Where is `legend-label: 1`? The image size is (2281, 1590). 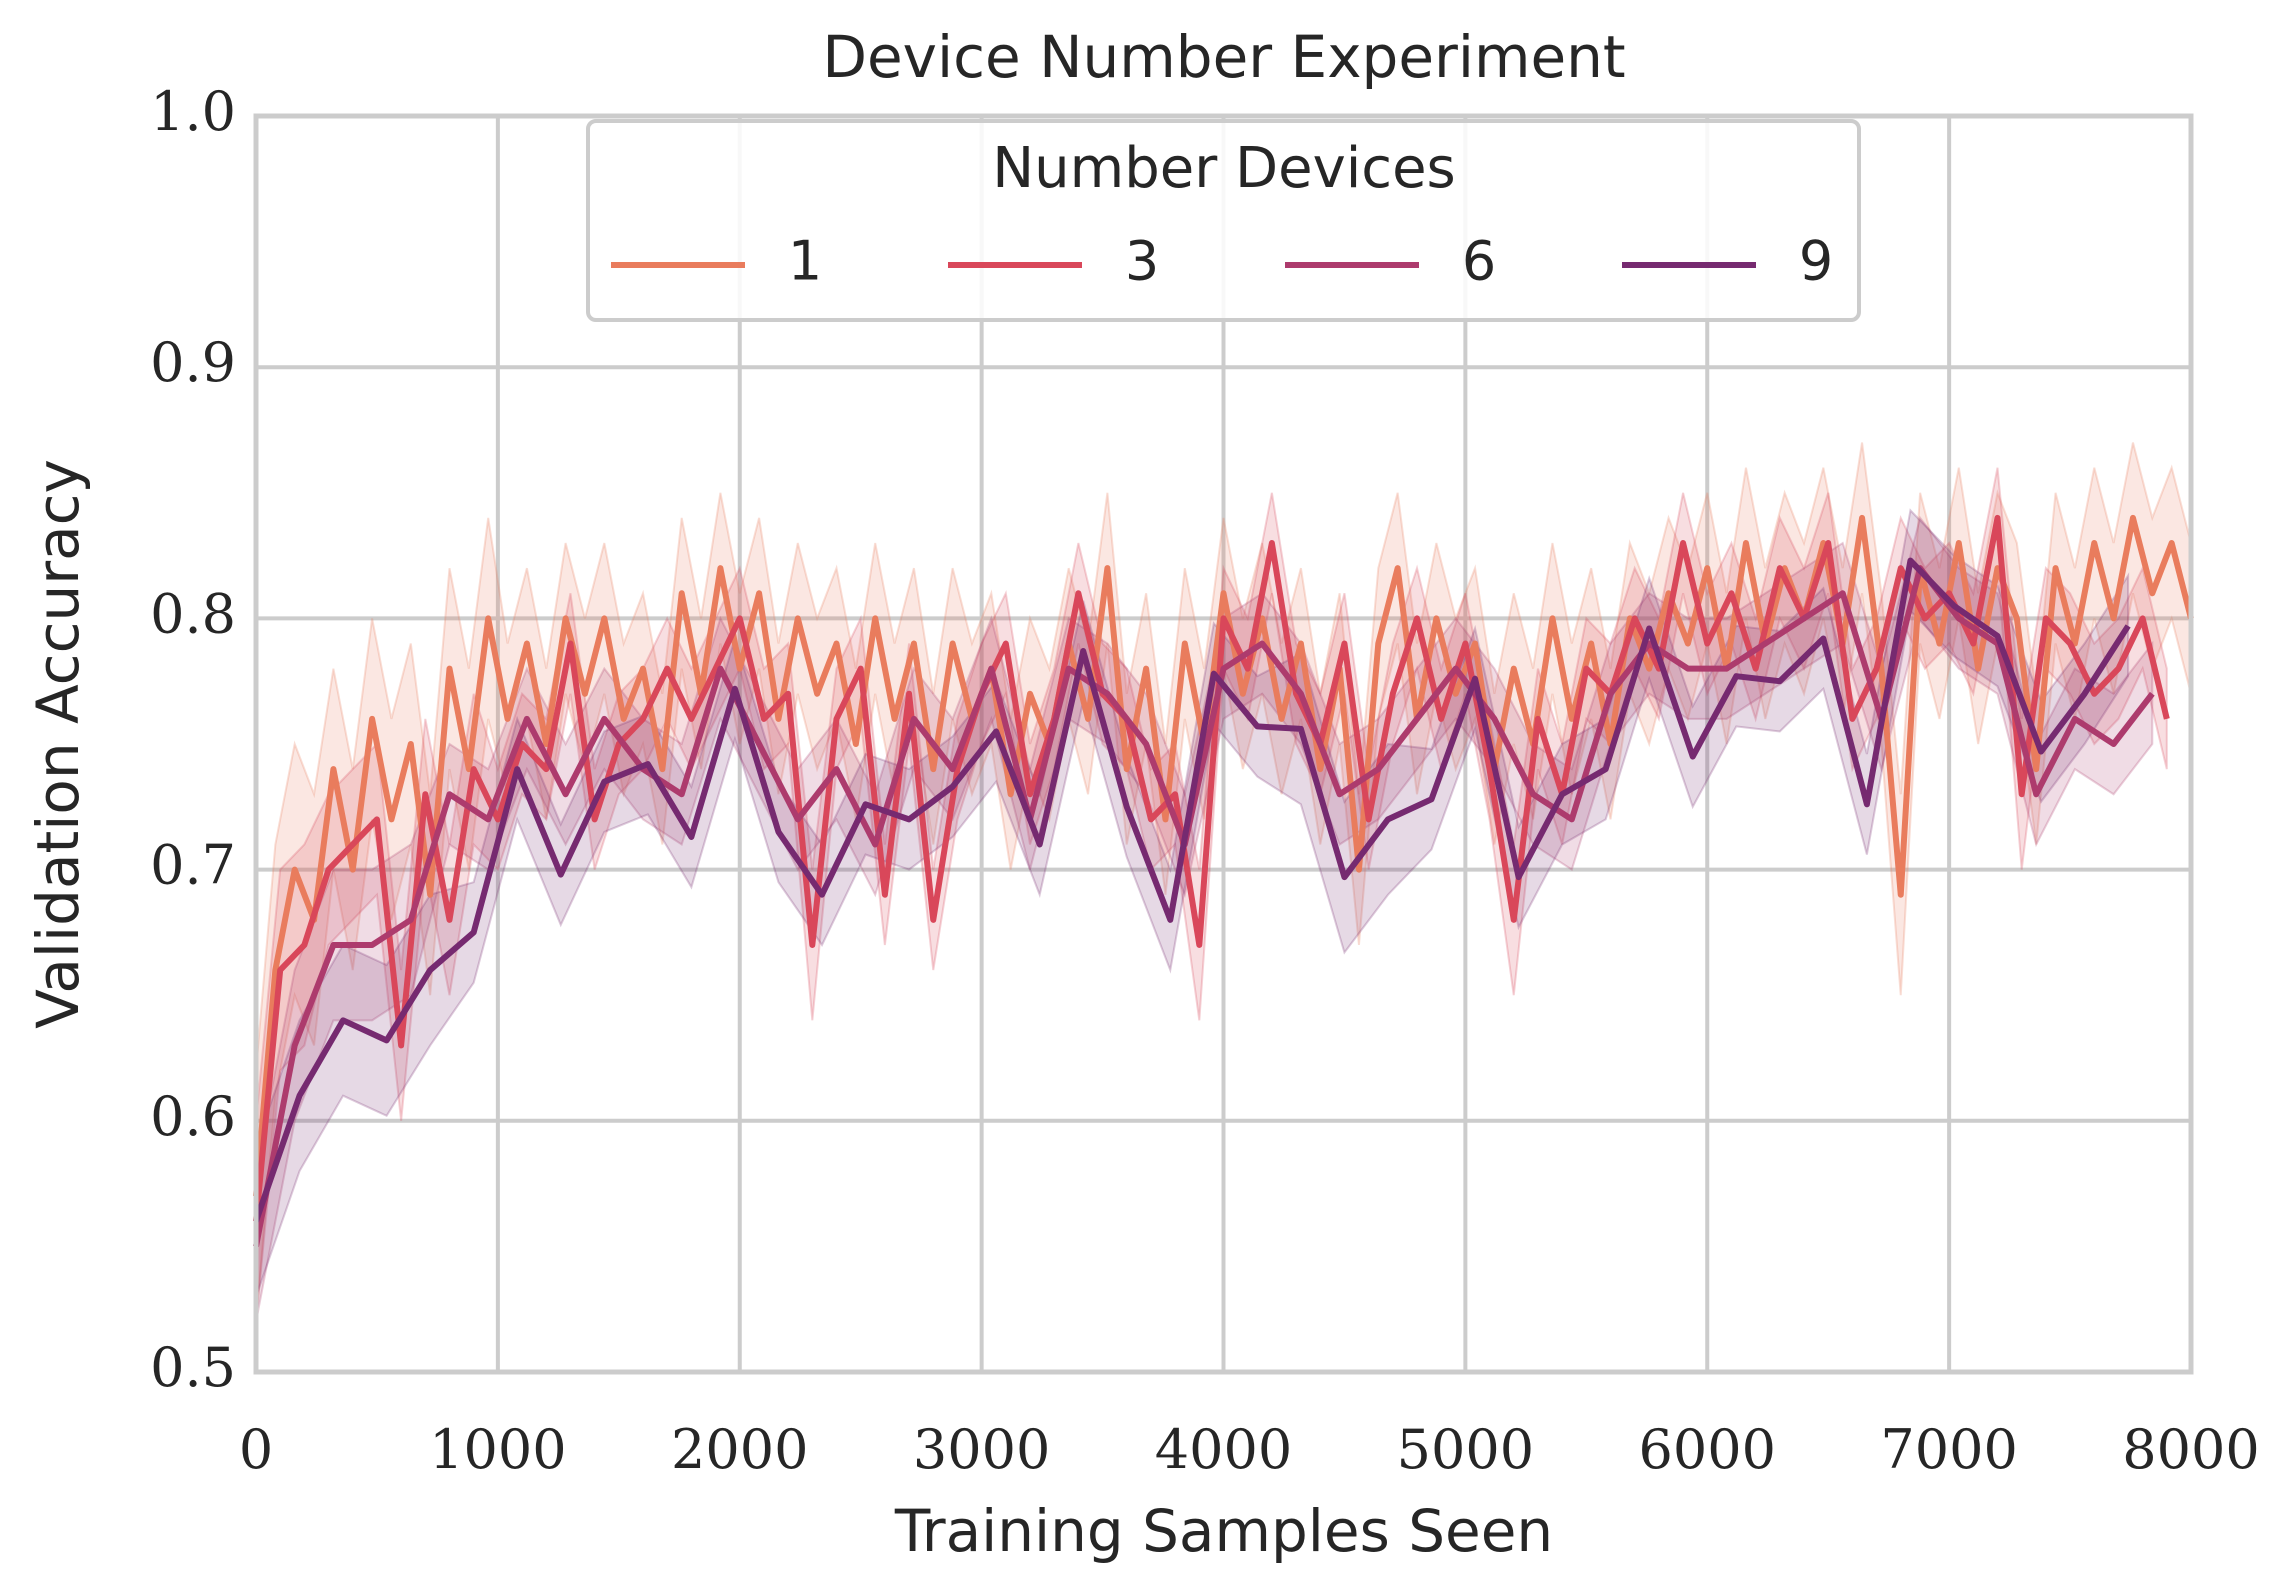
legend-label: 1 is located at coordinates (805, 261).